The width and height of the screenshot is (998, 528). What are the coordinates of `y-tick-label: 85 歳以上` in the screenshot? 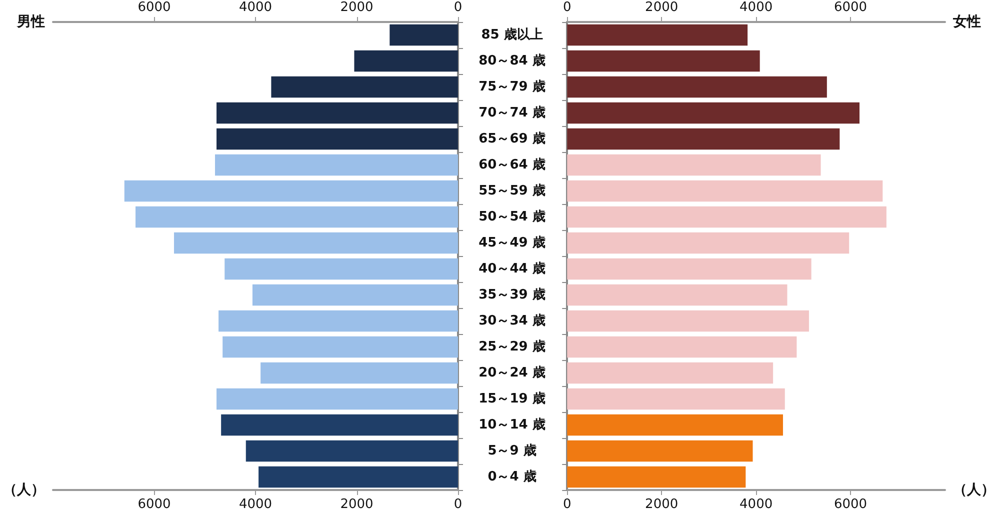 It's located at (512, 35).